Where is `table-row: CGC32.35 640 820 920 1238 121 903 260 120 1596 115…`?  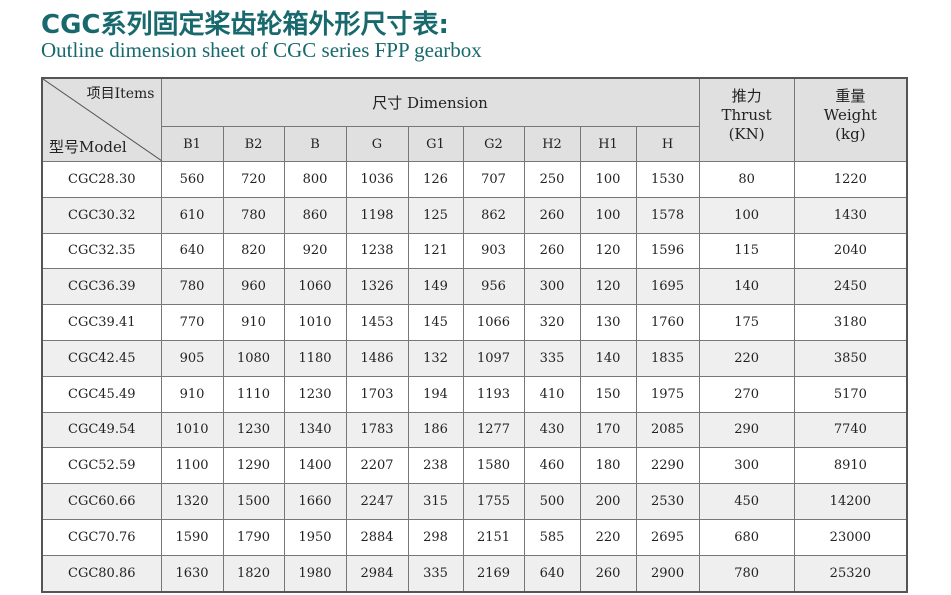
table-row: CGC32.35 640 820 920 1238 121 903 260 120 1596 115… is located at coordinates (474, 251).